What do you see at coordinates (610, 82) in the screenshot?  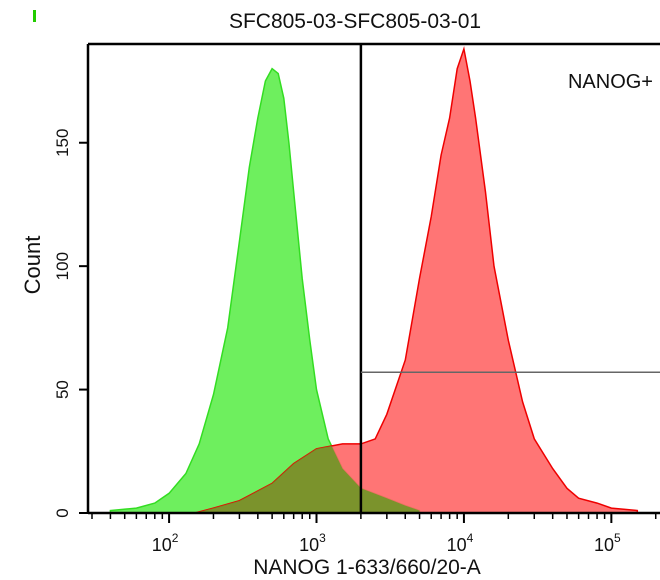 I see `gate-label: NANOG+` at bounding box center [610, 82].